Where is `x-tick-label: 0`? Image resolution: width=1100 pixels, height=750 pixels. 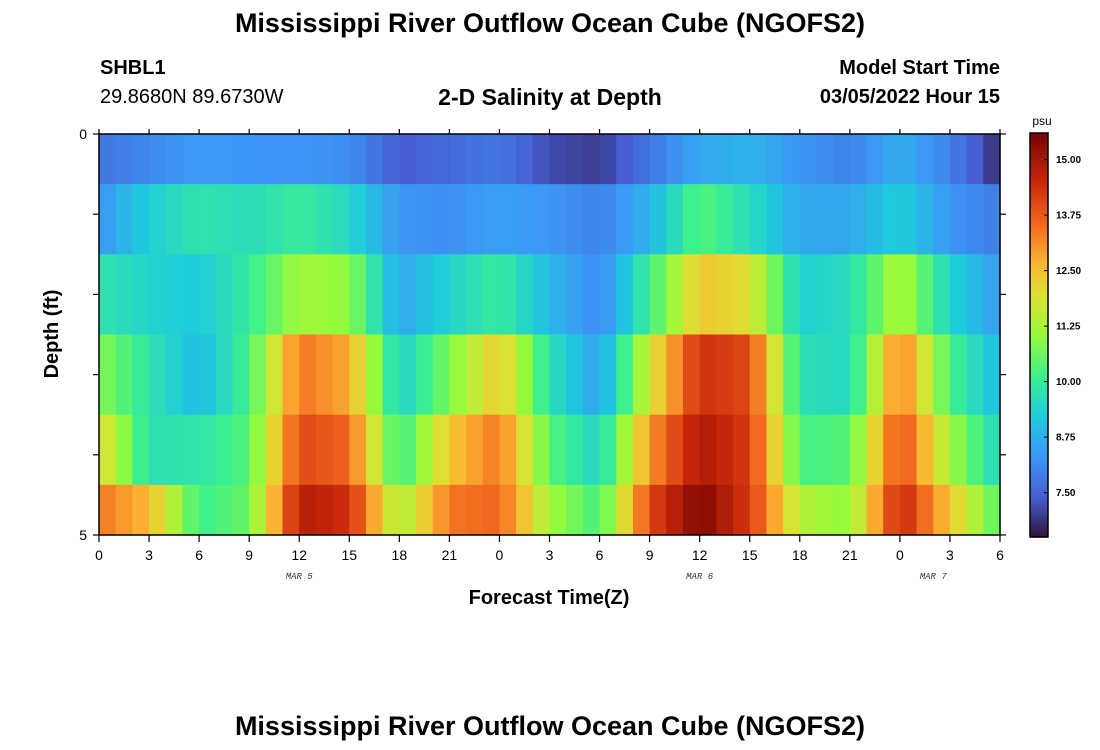 x-tick-label: 0 is located at coordinates (99, 555).